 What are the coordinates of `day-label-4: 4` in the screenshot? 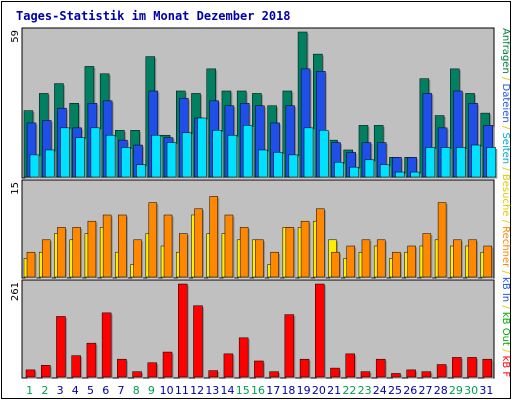 It's located at (75, 390).